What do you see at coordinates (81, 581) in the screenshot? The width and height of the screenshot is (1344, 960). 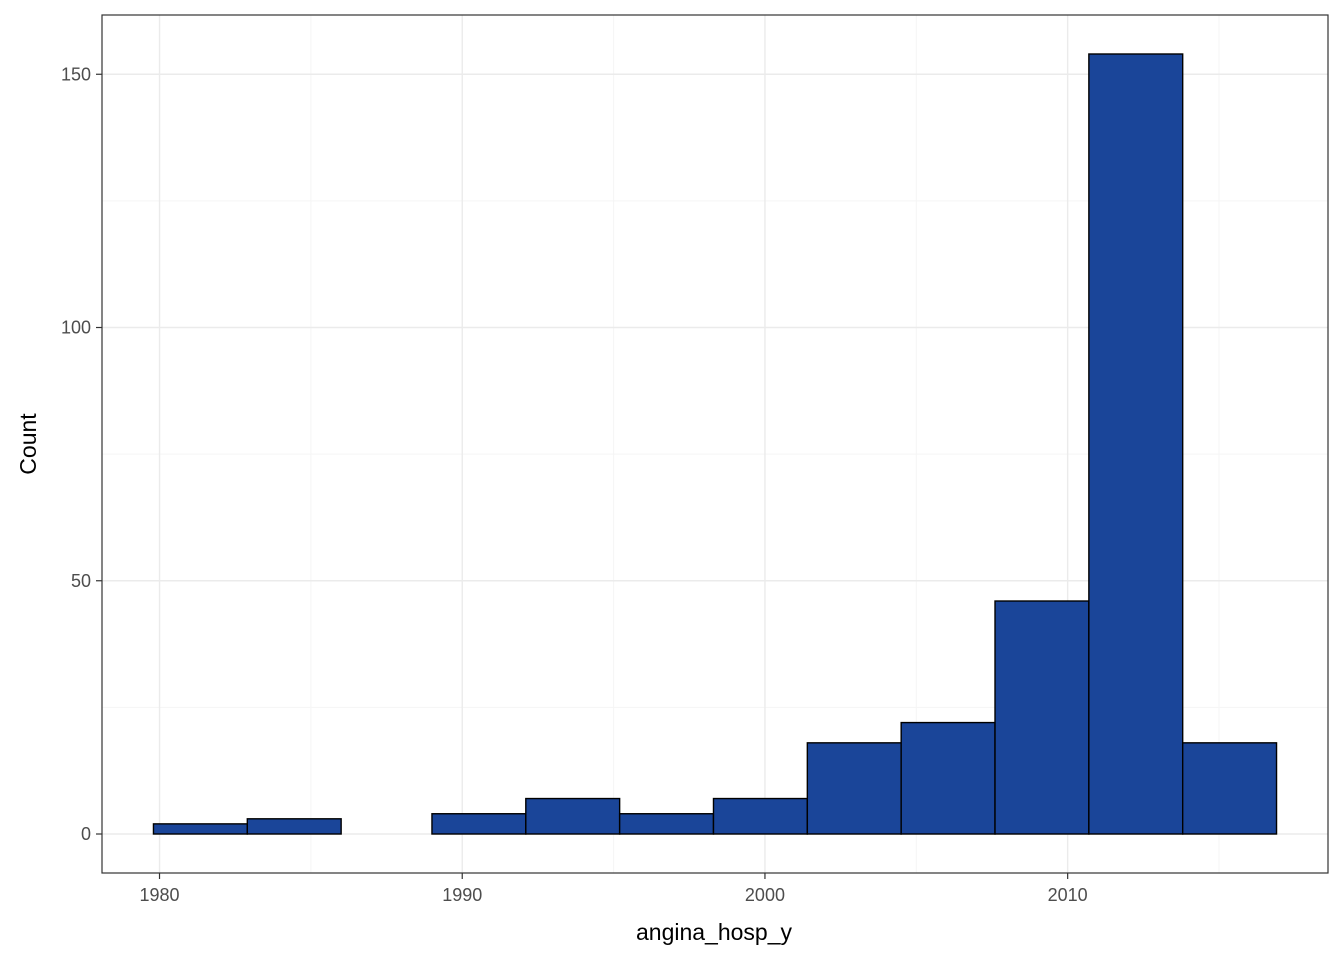 I see `y-tick-label: 50` at bounding box center [81, 581].